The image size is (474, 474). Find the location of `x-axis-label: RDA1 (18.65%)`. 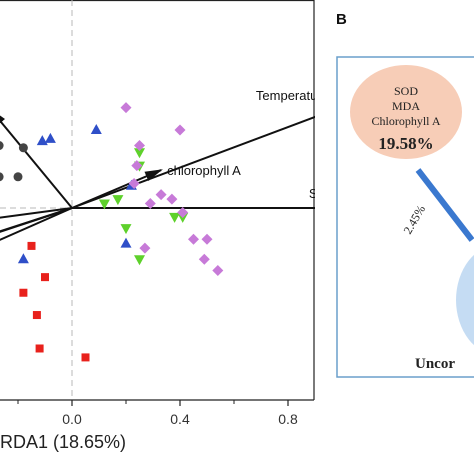

x-axis-label: RDA1 (18.65%) is located at coordinates (63, 442).